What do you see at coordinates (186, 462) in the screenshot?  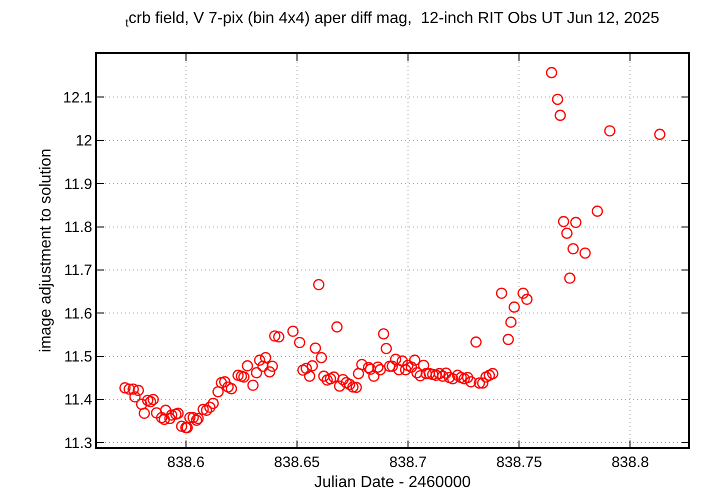 I see `x-tick-label: 838.6` at bounding box center [186, 462].